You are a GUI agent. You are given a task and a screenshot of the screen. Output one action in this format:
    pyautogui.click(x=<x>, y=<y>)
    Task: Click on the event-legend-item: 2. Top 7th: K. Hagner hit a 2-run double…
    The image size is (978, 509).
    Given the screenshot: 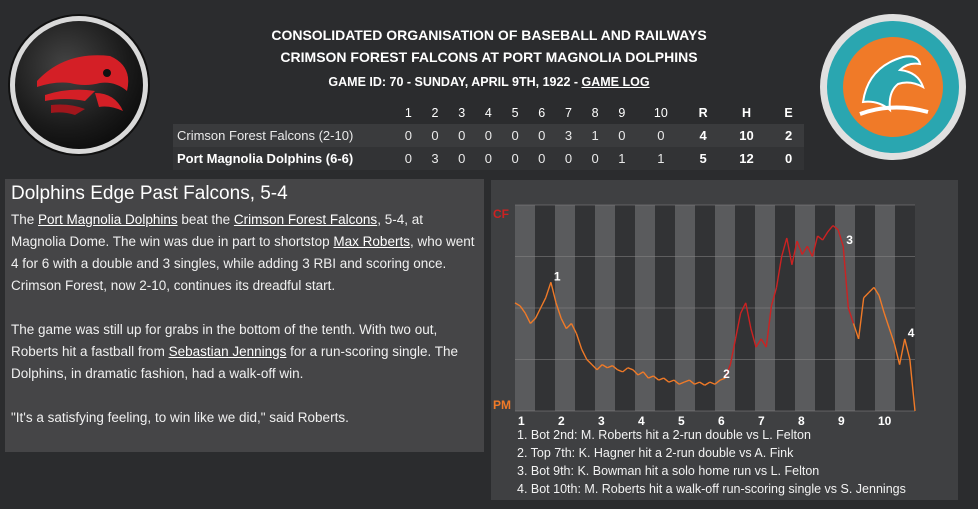 What is the action you would take?
    pyautogui.click(x=655, y=453)
    